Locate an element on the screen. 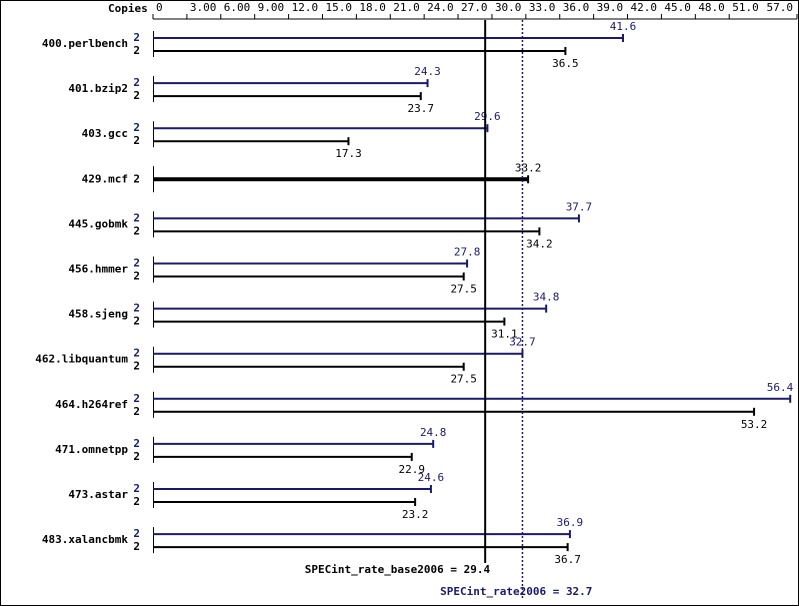  benchmark-label: 458.sjeng is located at coordinates (98, 314).